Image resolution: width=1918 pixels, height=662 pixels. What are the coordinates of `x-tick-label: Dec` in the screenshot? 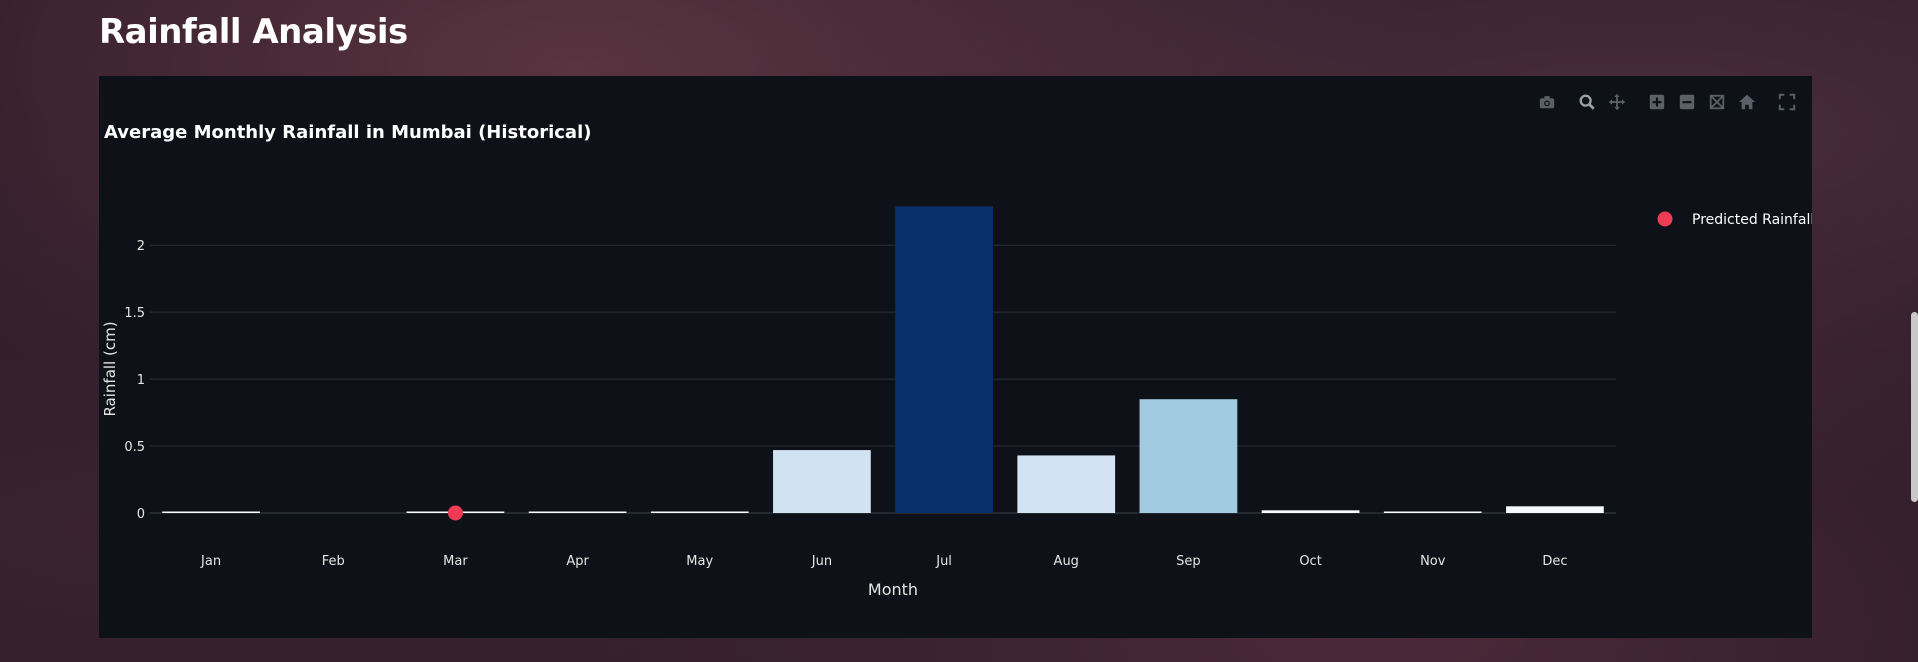 It's located at (1554, 561).